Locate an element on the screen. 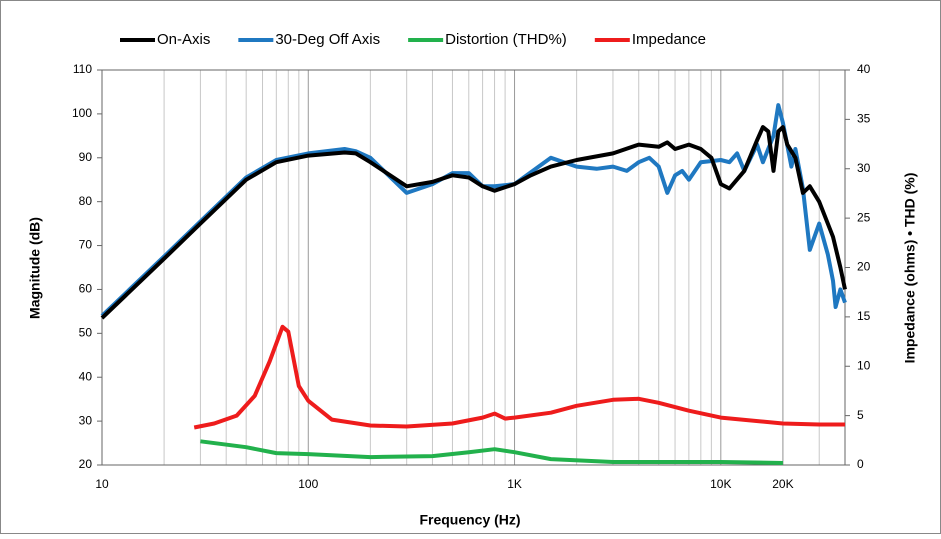  y2-tick-label: 0 is located at coordinates (860, 464).